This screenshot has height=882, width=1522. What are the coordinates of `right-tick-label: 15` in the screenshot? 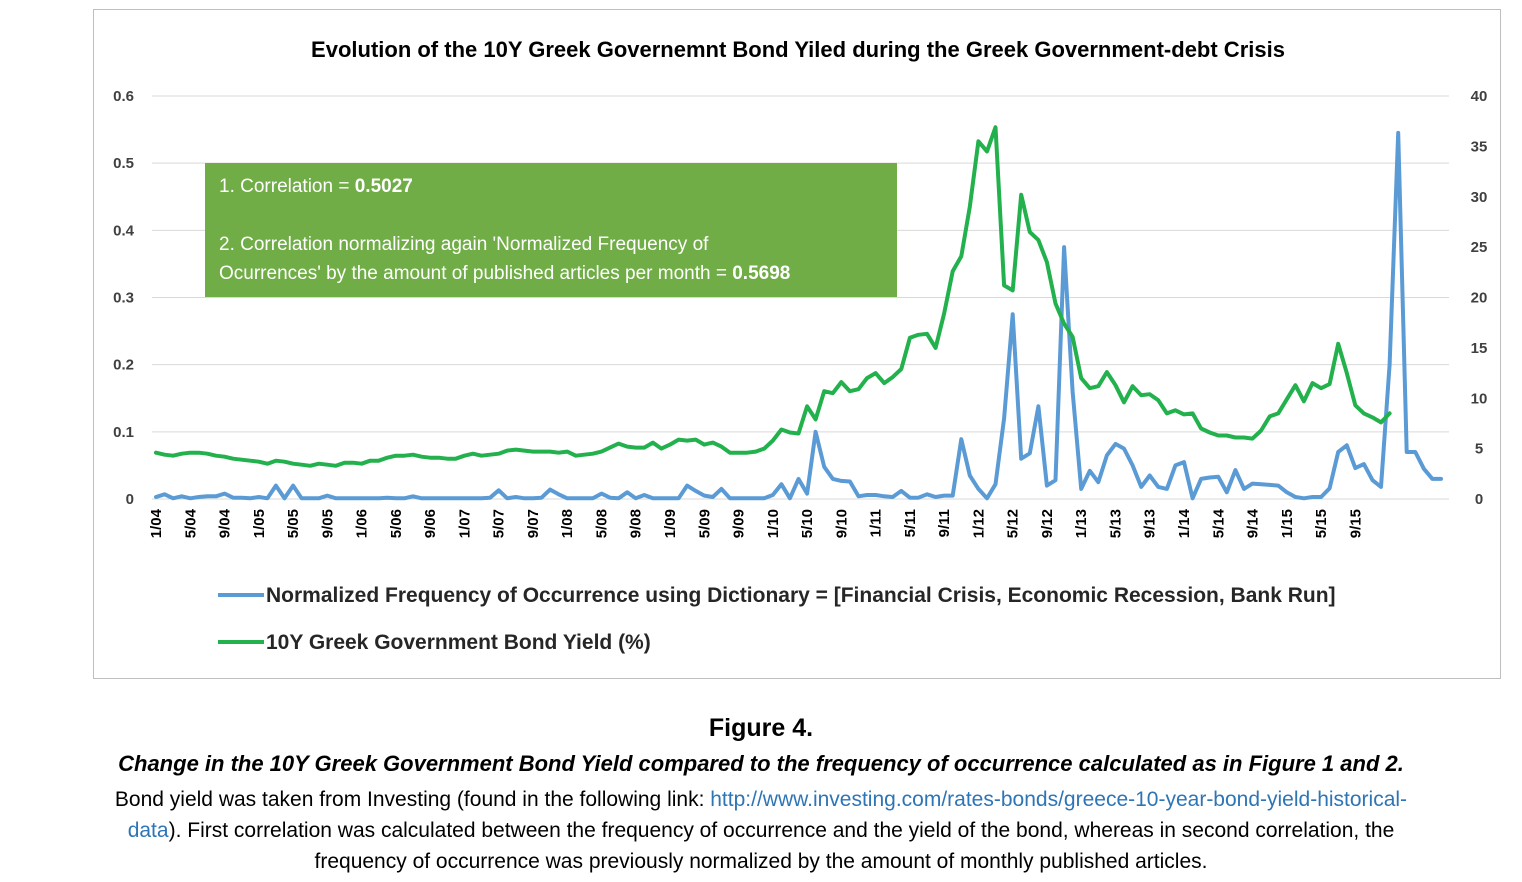 It's located at (1479, 348).